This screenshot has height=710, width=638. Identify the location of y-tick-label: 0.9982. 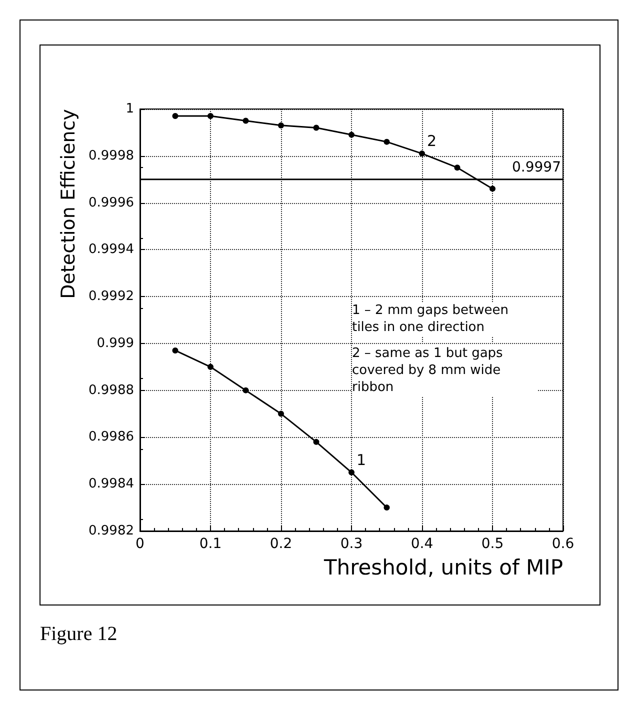
(111, 531).